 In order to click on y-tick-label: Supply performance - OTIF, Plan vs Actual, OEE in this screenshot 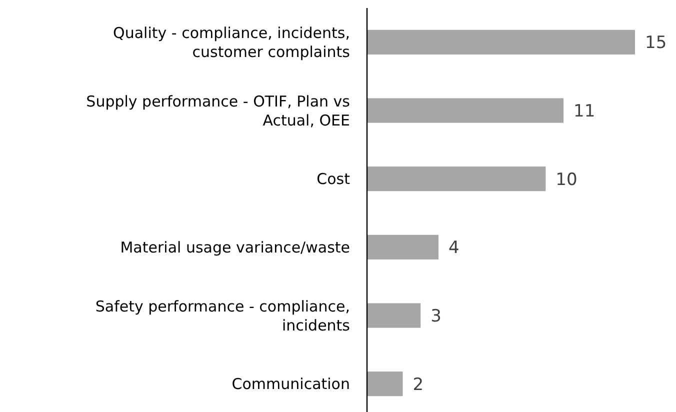, I will do `click(218, 111)`.